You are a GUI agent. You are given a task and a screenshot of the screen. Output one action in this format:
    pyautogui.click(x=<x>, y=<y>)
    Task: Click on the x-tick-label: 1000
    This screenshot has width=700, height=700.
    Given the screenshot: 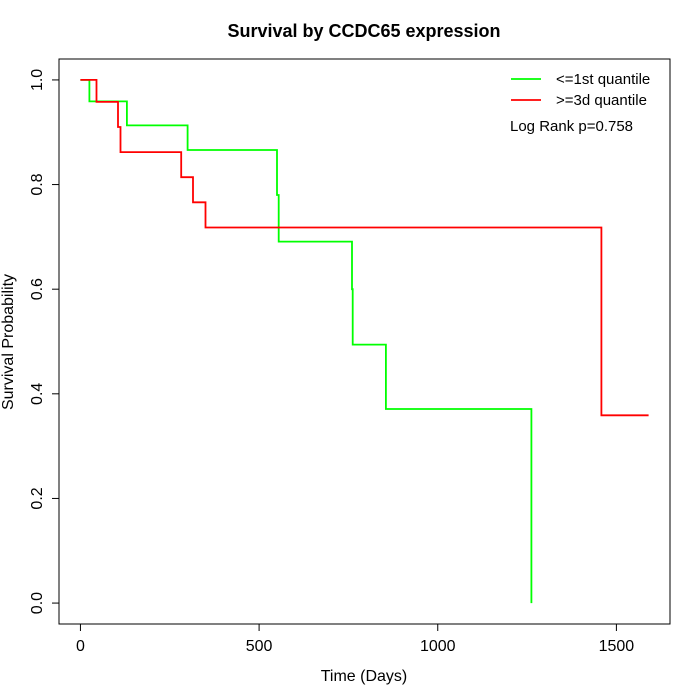 What is the action you would take?
    pyautogui.click(x=438, y=646)
    